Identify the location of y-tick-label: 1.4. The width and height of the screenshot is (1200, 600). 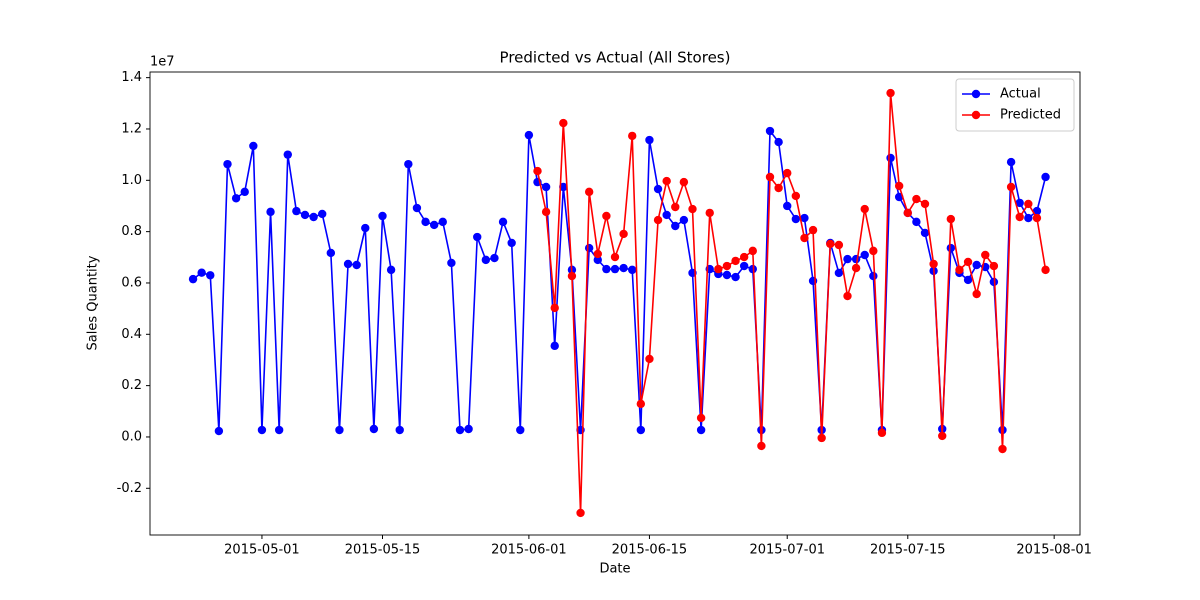
(131, 77).